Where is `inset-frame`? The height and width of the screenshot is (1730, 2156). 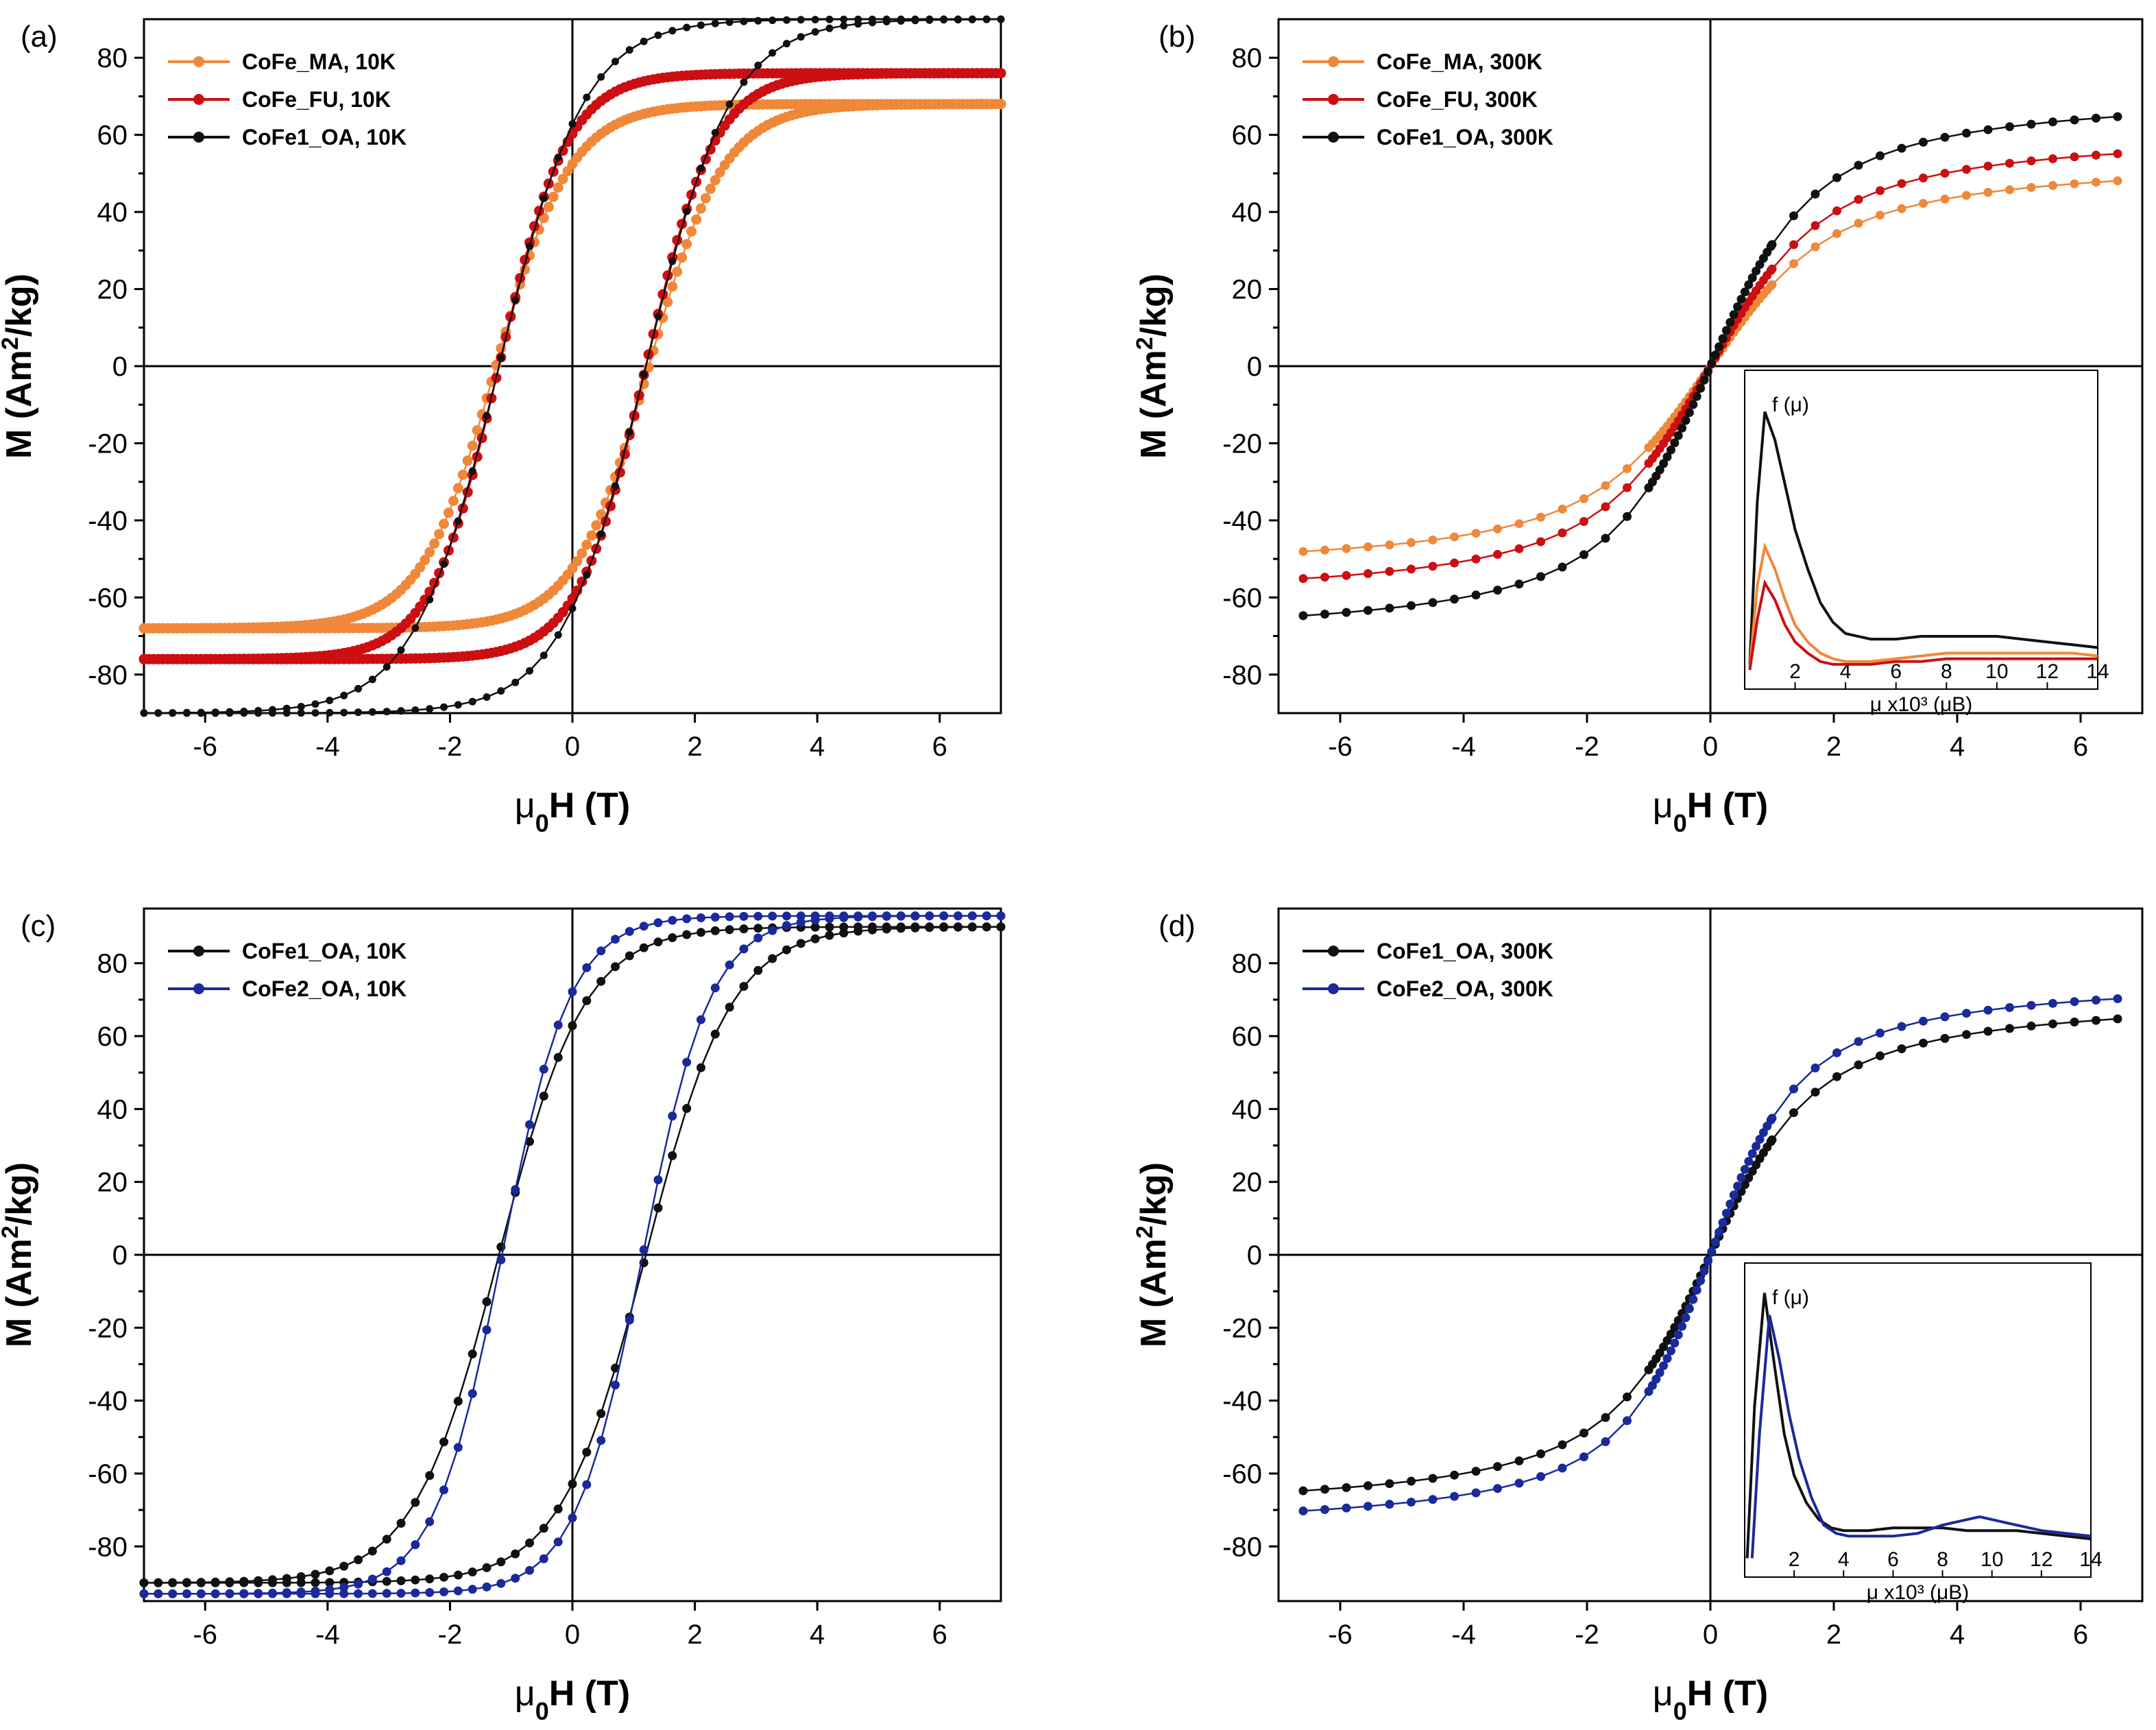
inset-frame is located at coordinates (1918, 1420).